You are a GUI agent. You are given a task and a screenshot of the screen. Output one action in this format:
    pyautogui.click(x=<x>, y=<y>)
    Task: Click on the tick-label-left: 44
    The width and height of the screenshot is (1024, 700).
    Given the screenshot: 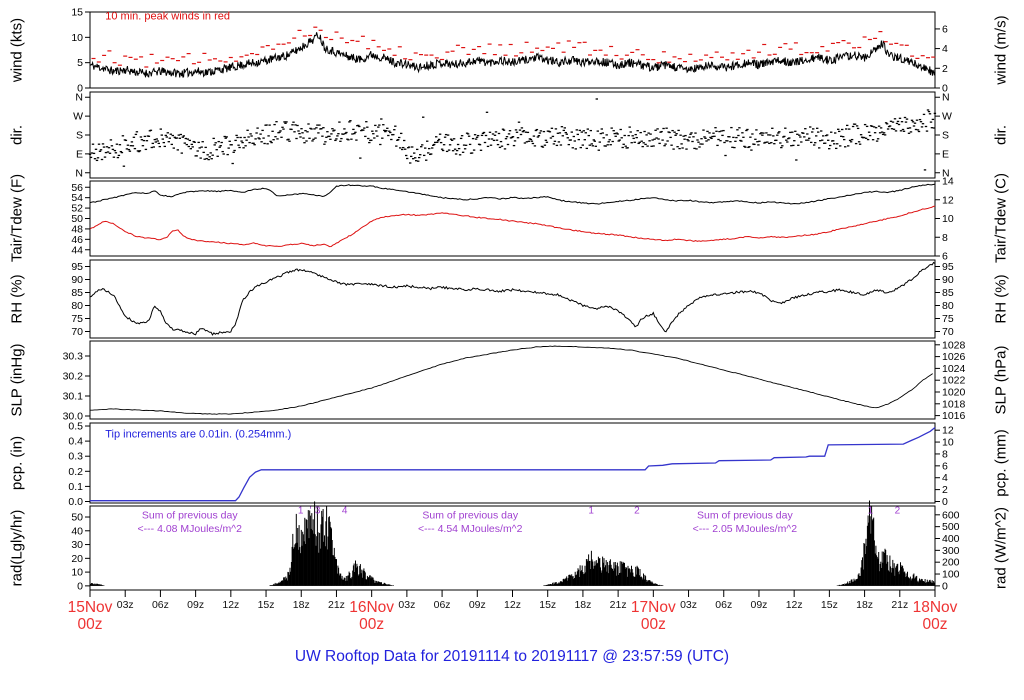 What is the action you would take?
    pyautogui.click(x=77, y=250)
    